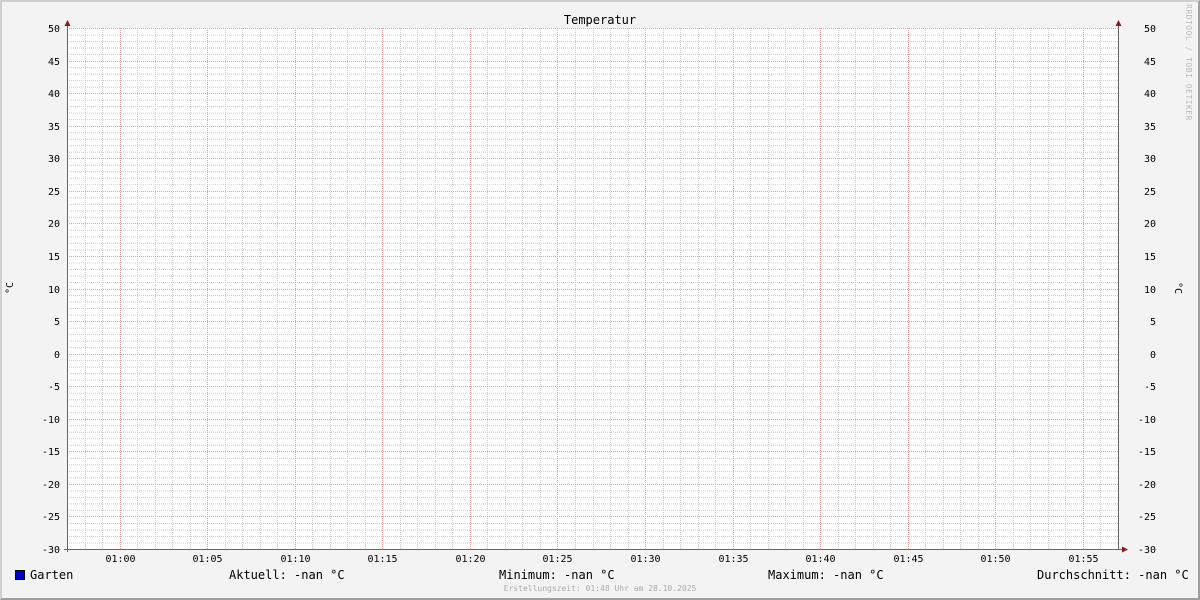  What do you see at coordinates (54, 257) in the screenshot?
I see `y-tick-label-left: 15` at bounding box center [54, 257].